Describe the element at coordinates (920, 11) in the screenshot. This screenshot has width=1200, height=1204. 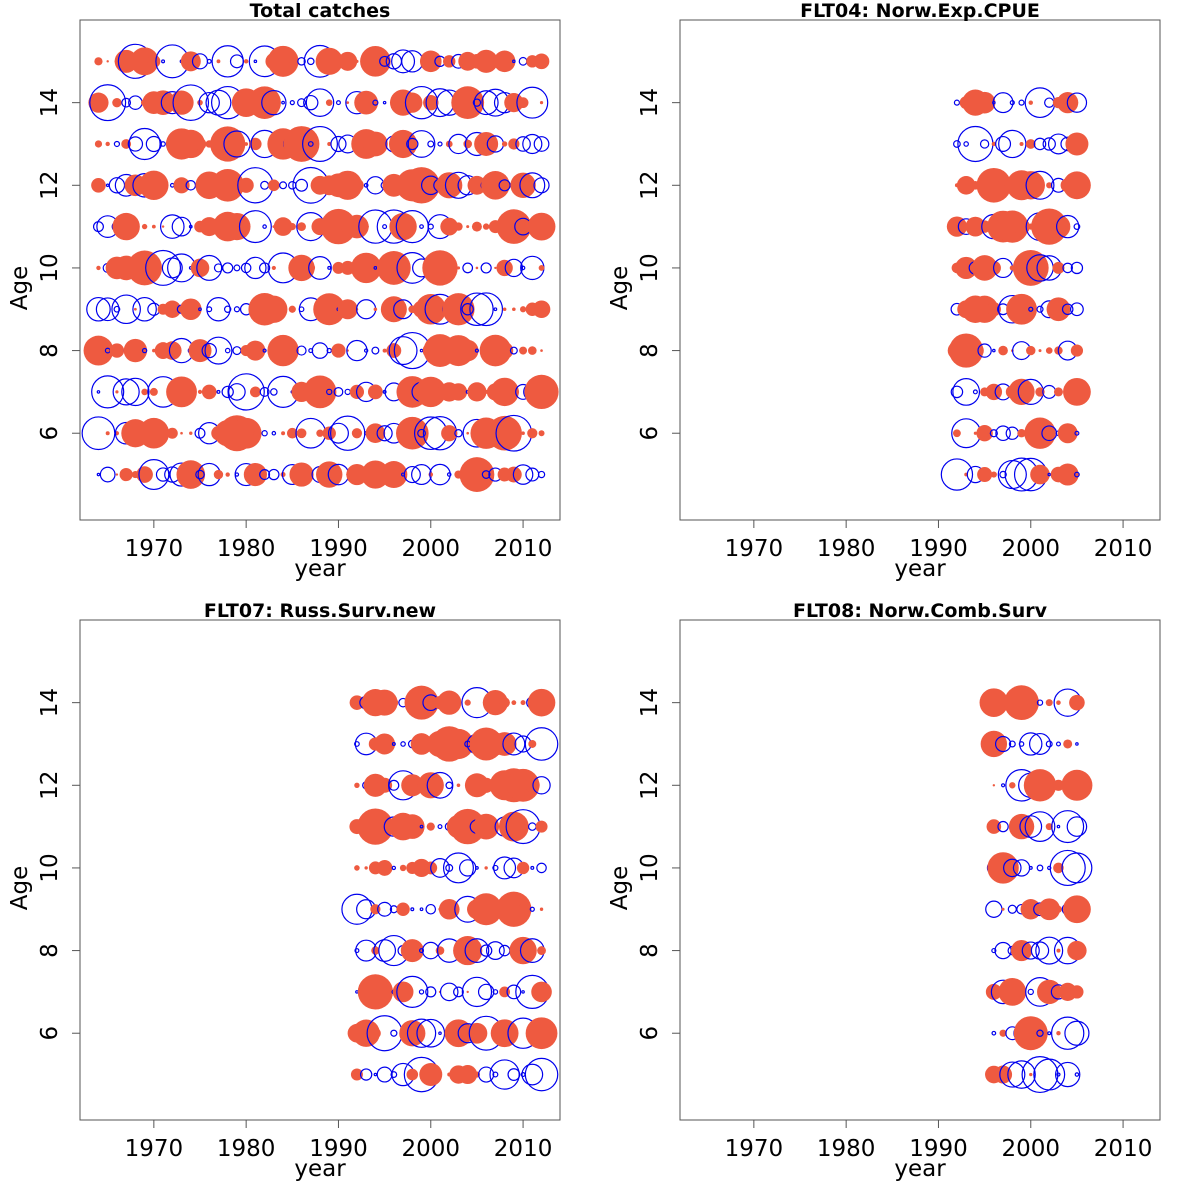
I see `panel-title: FLT04: Norw.Exp.CPUE` at that location.